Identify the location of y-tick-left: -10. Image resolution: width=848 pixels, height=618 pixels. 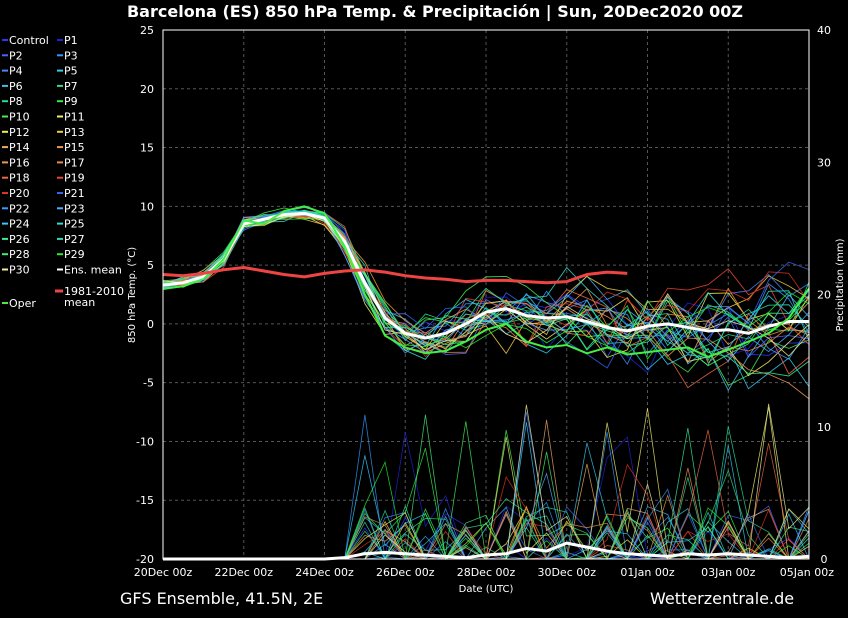
(145, 441).